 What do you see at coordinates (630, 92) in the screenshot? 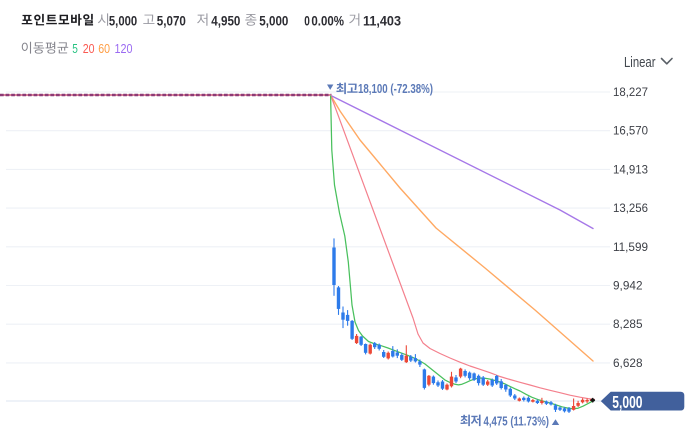
I see `svg-text: 18,227` at bounding box center [630, 92].